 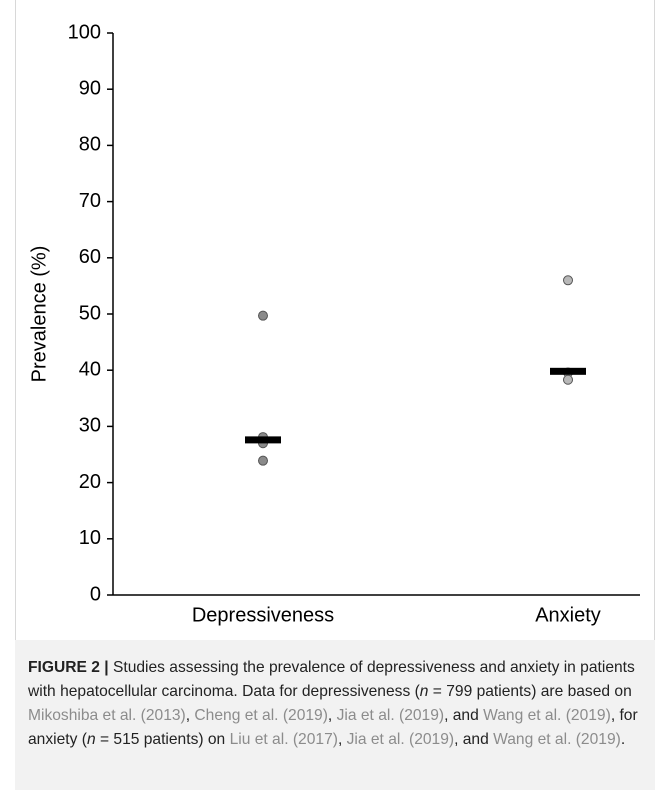 What do you see at coordinates (162, 739) in the screenshot?
I see `caption-text: = 515 patients) on` at bounding box center [162, 739].